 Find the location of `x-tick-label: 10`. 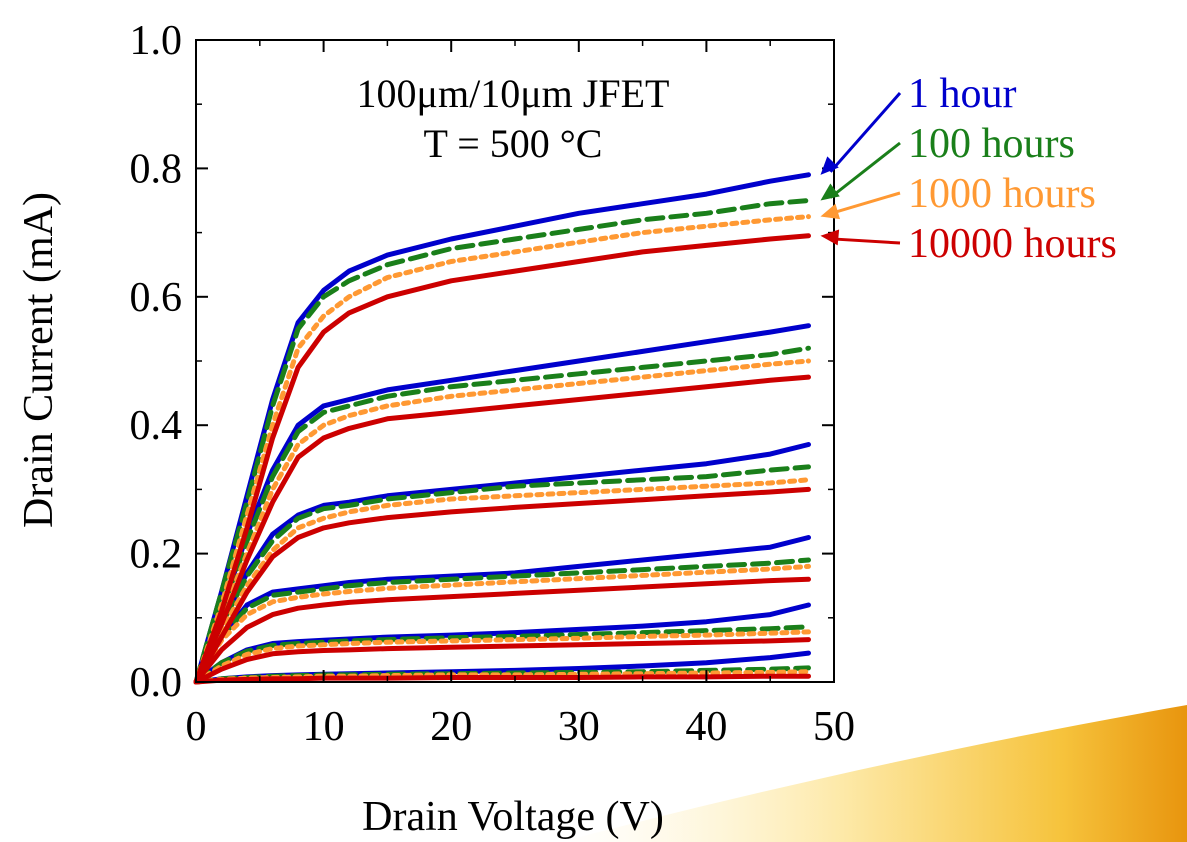

x-tick-label: 10 is located at coordinates (324, 727).